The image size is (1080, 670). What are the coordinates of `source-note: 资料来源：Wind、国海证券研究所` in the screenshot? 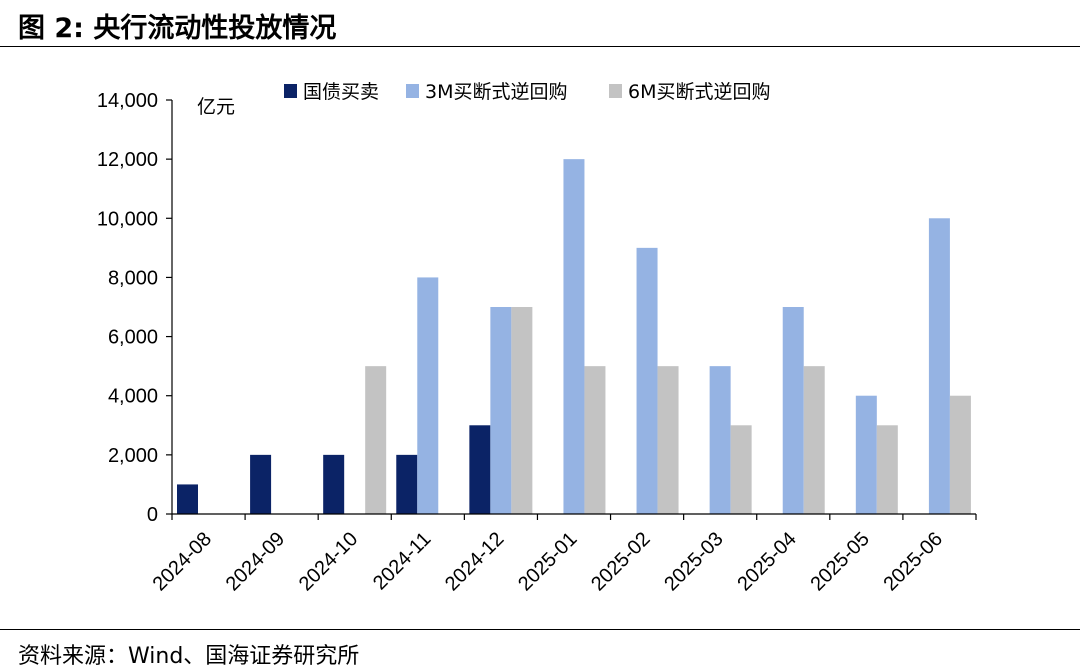 It's located at (189, 656).